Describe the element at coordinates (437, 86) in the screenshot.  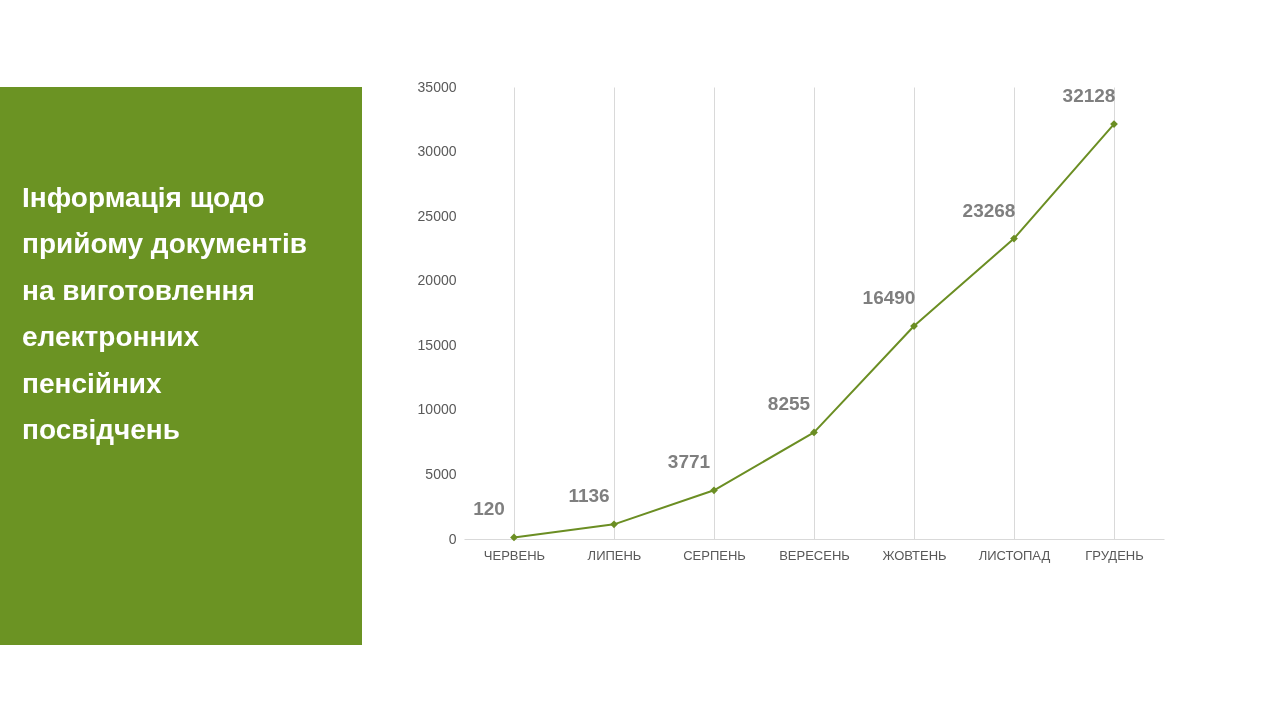
I see `y-tick-label: 35000` at that location.